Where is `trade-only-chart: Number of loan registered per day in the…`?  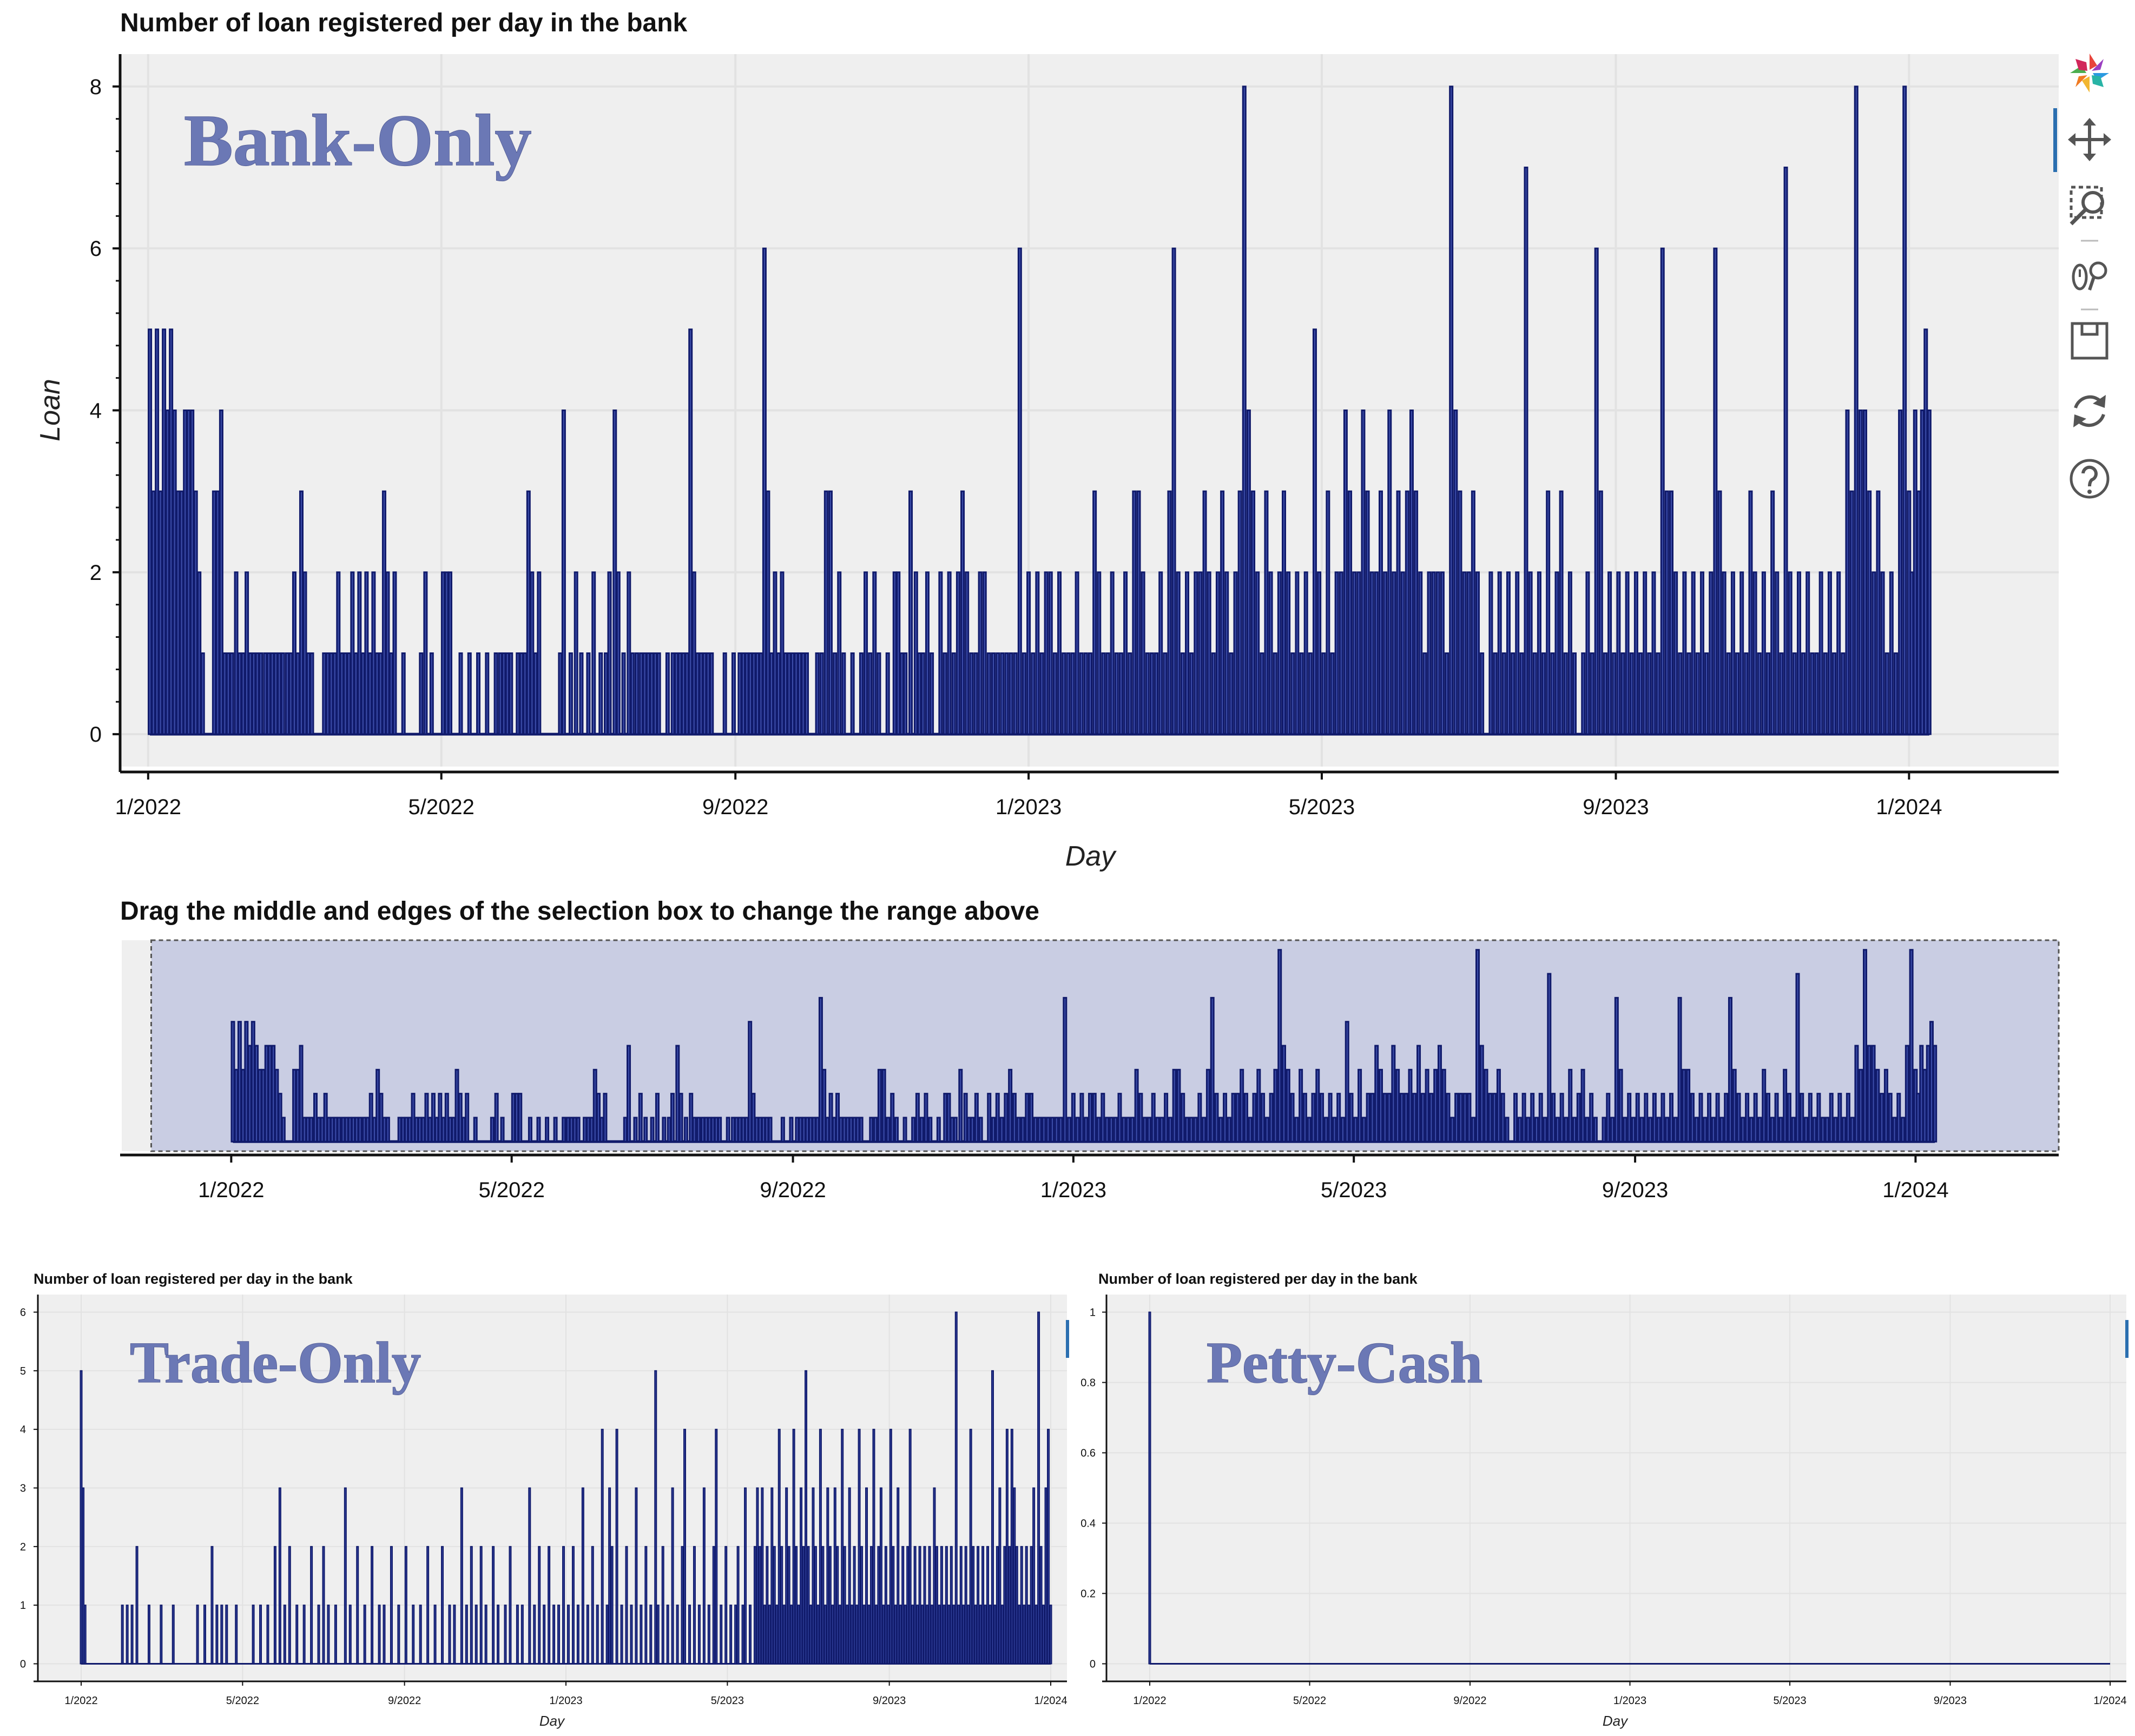
trade-only-chart: Number of loan registered per day in the… is located at coordinates (544, 1500).